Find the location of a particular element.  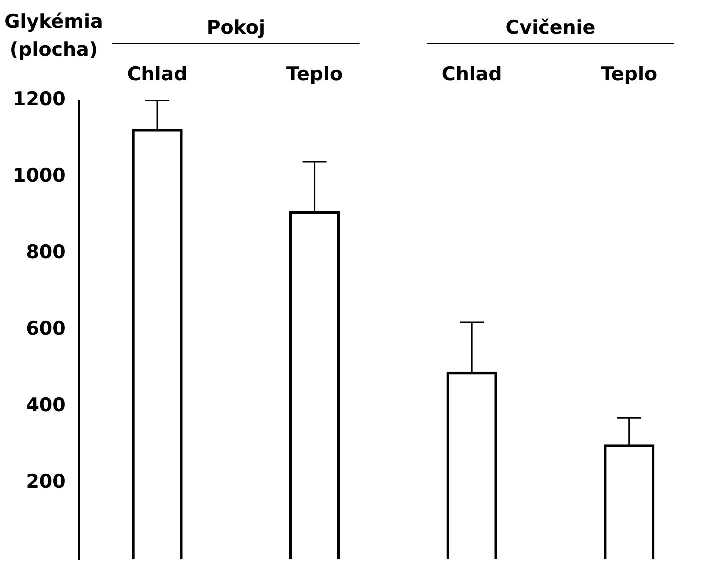

y-tick-label: 200 is located at coordinates (46, 482).